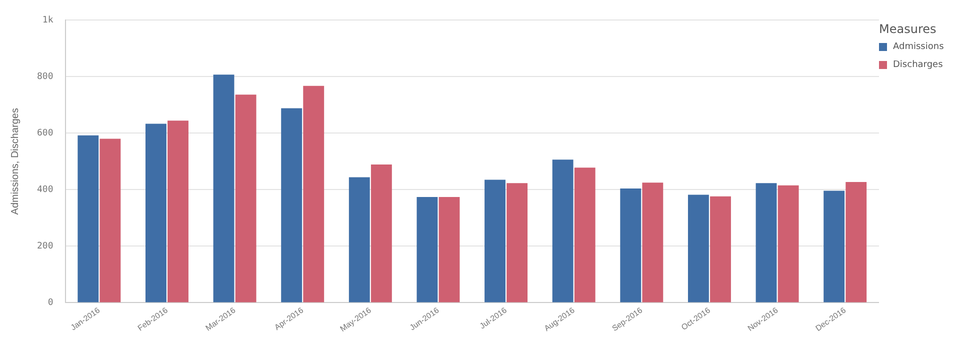 The height and width of the screenshot is (337, 969). Describe the element at coordinates (918, 47) in the screenshot. I see `legend-label: Admissions` at that location.